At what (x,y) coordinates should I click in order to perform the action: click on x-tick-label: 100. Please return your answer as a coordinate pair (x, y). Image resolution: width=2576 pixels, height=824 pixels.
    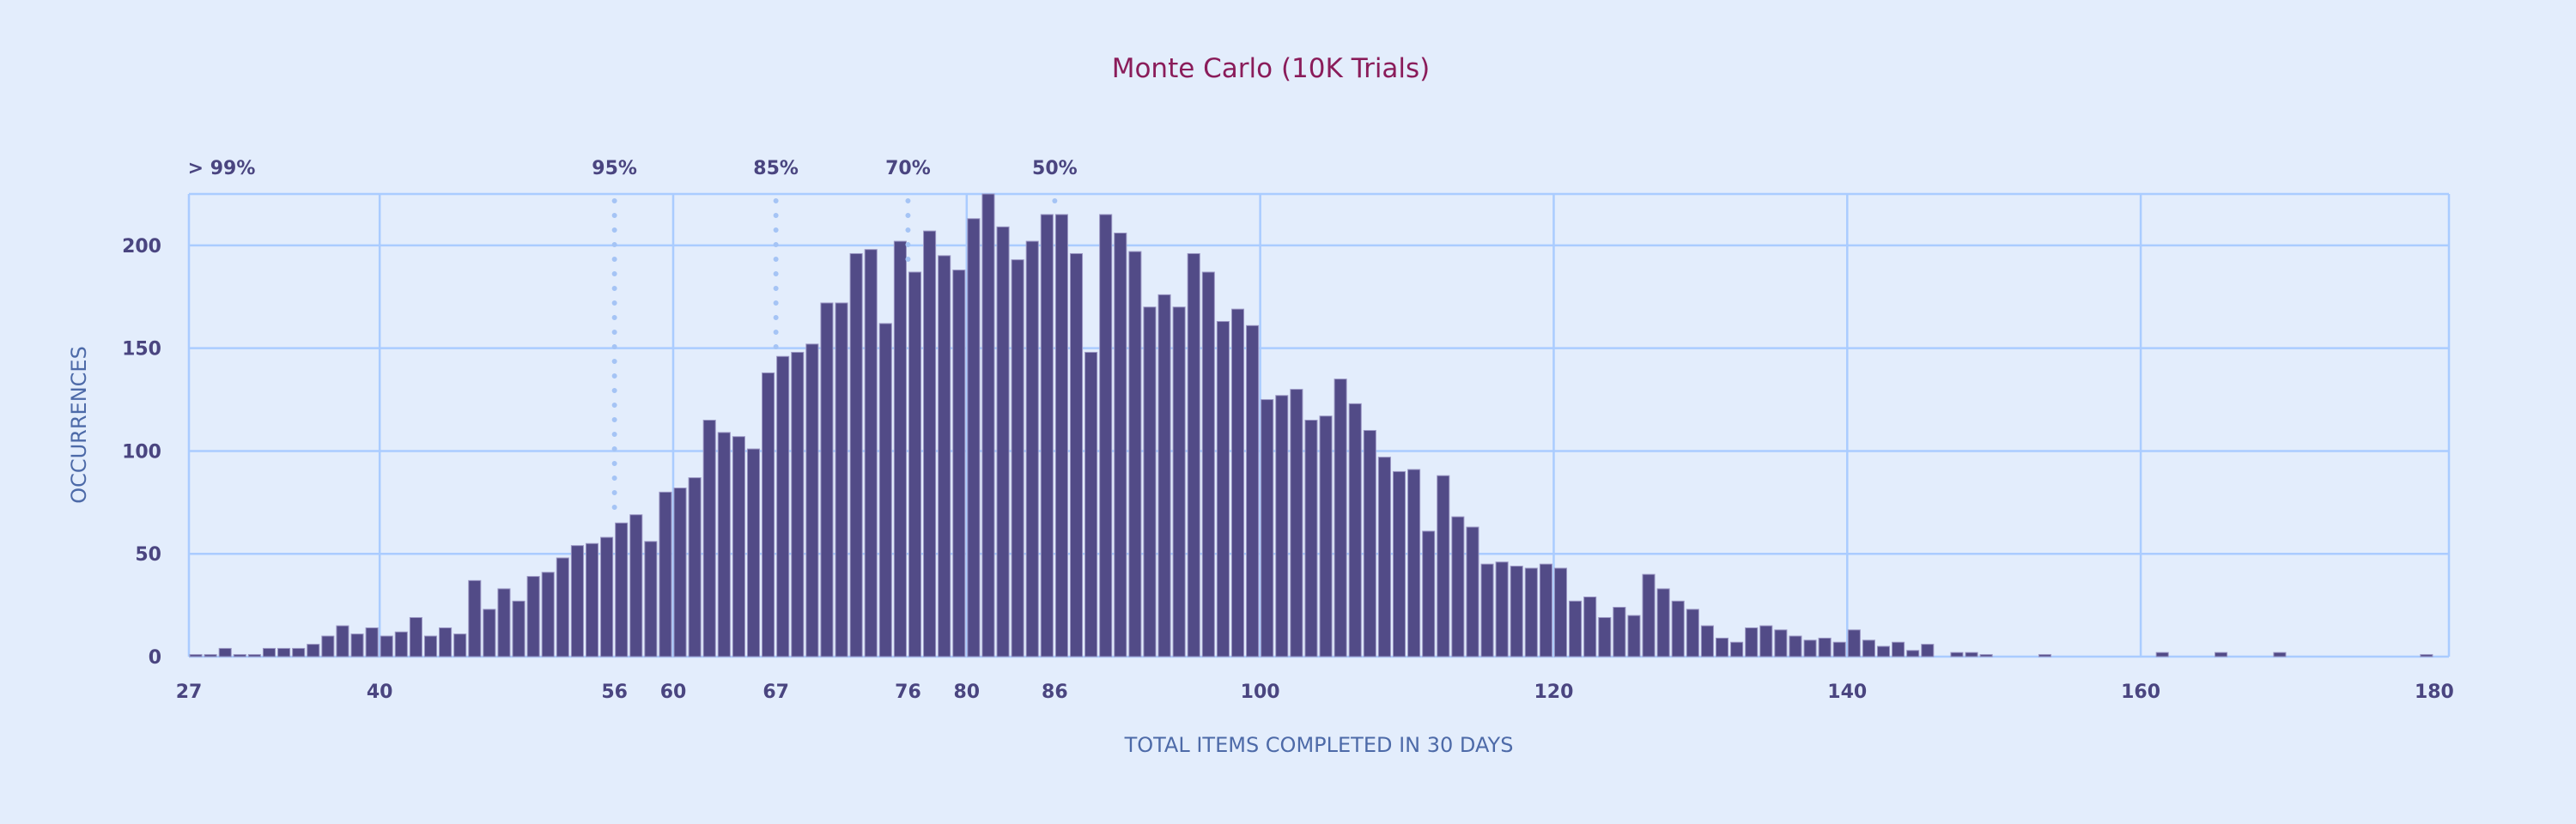
    Looking at the image, I should click on (1261, 692).